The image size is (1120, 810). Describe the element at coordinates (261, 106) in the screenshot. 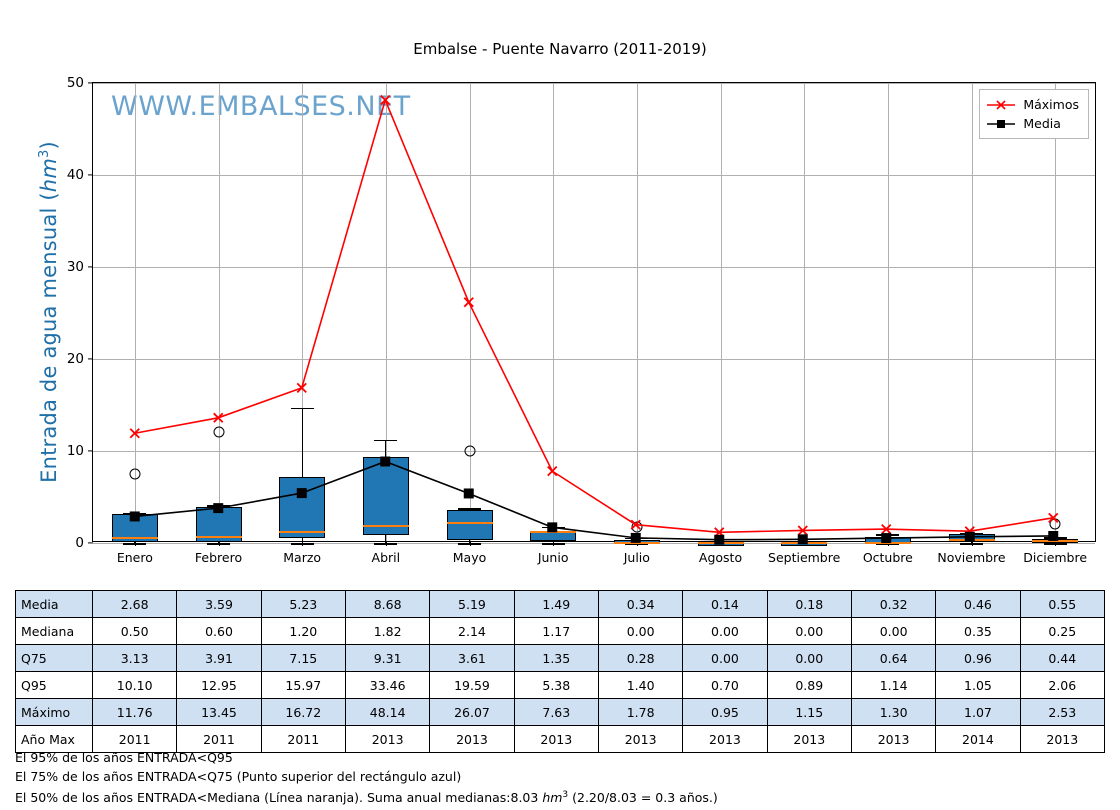

I see `watermark: WWW.EMBALSES.NET` at that location.